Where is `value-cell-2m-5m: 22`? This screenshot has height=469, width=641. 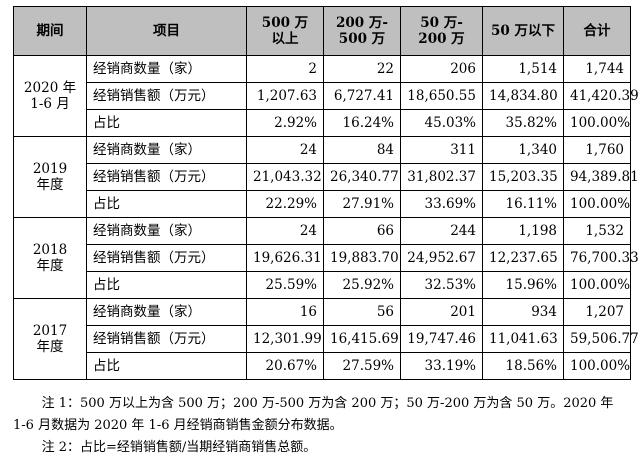
value-cell-2m-5m: 22 is located at coordinates (362, 69).